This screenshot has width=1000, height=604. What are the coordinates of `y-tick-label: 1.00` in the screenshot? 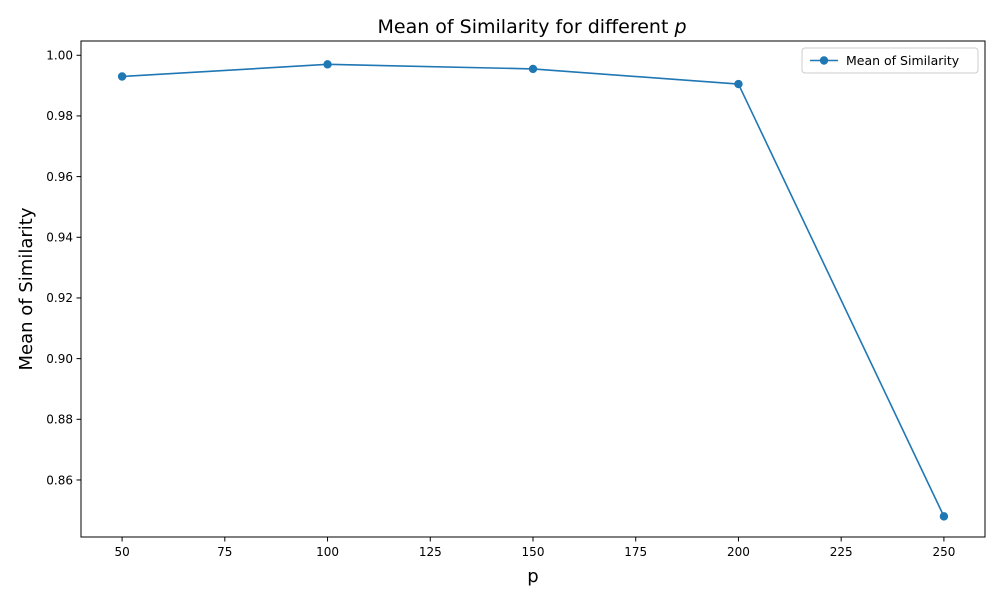 It's located at (59, 56).